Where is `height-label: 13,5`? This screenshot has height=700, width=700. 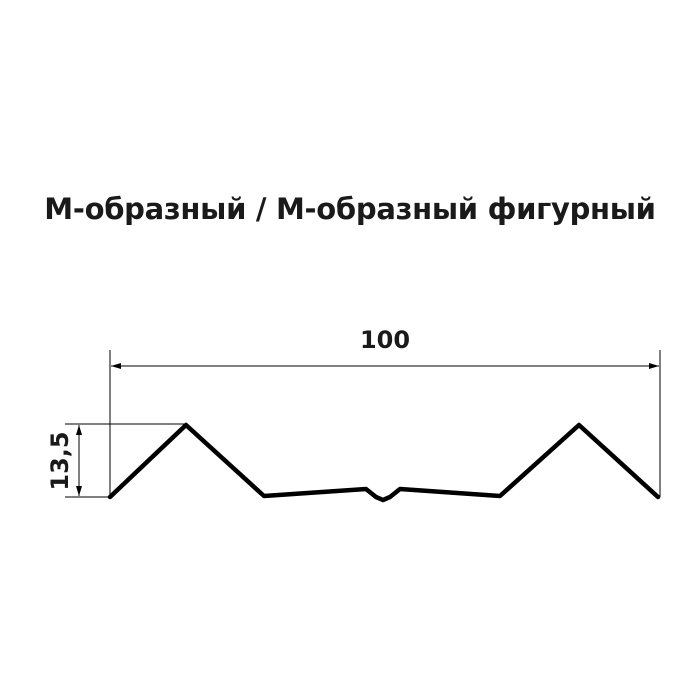 height-label: 13,5 is located at coordinates (60, 460).